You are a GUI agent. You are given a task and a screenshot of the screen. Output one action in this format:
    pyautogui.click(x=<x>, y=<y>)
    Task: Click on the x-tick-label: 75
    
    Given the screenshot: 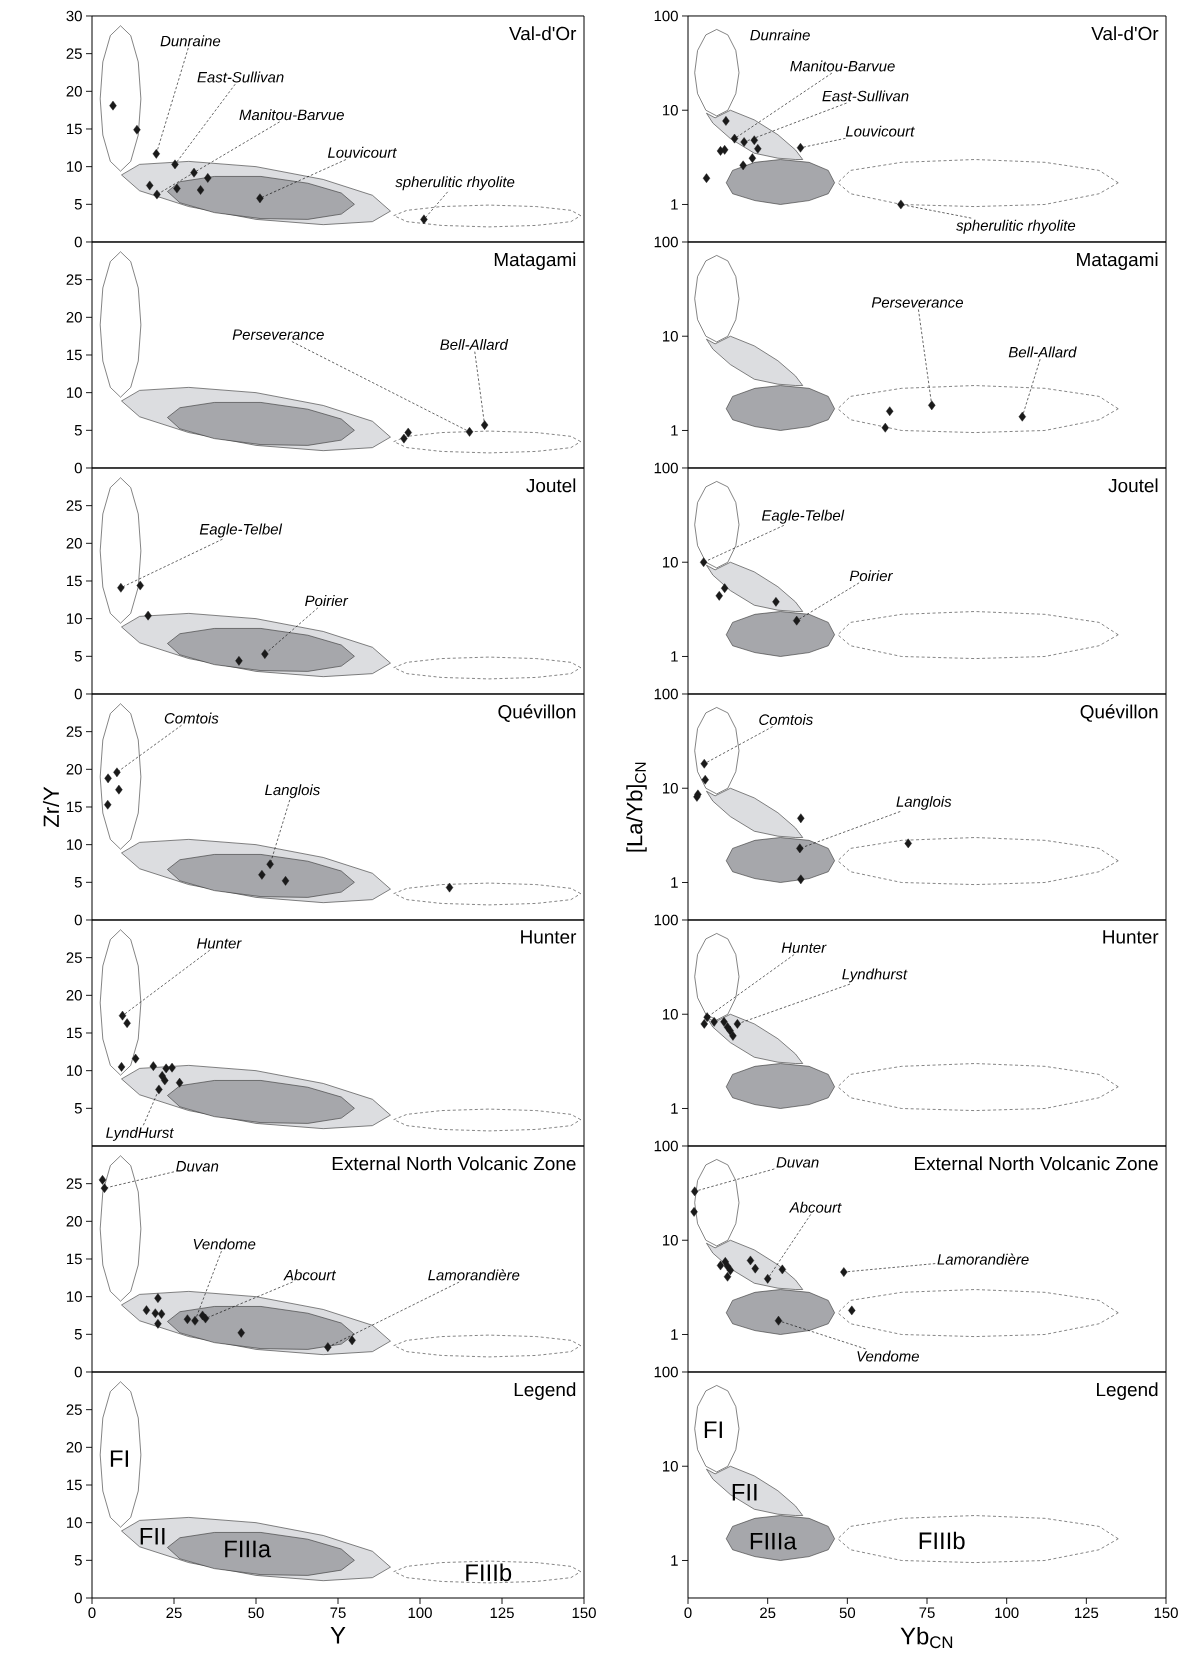 What is the action you would take?
    pyautogui.click(x=927, y=1612)
    